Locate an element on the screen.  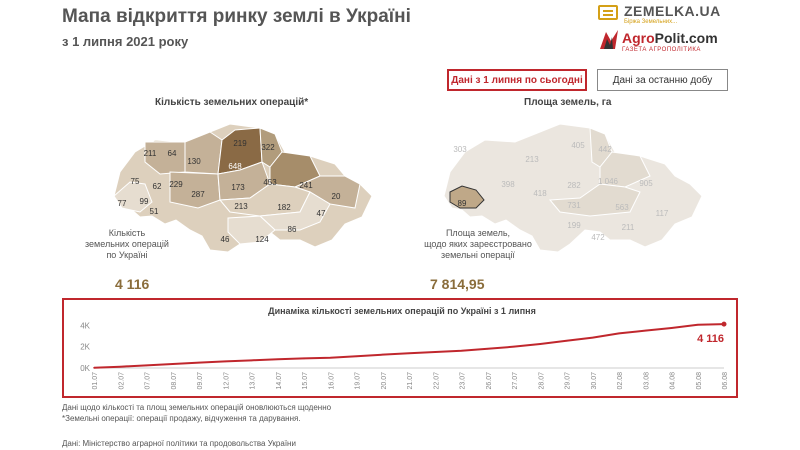
x-tick-label: 29.07 is located at coordinates (568, 381).